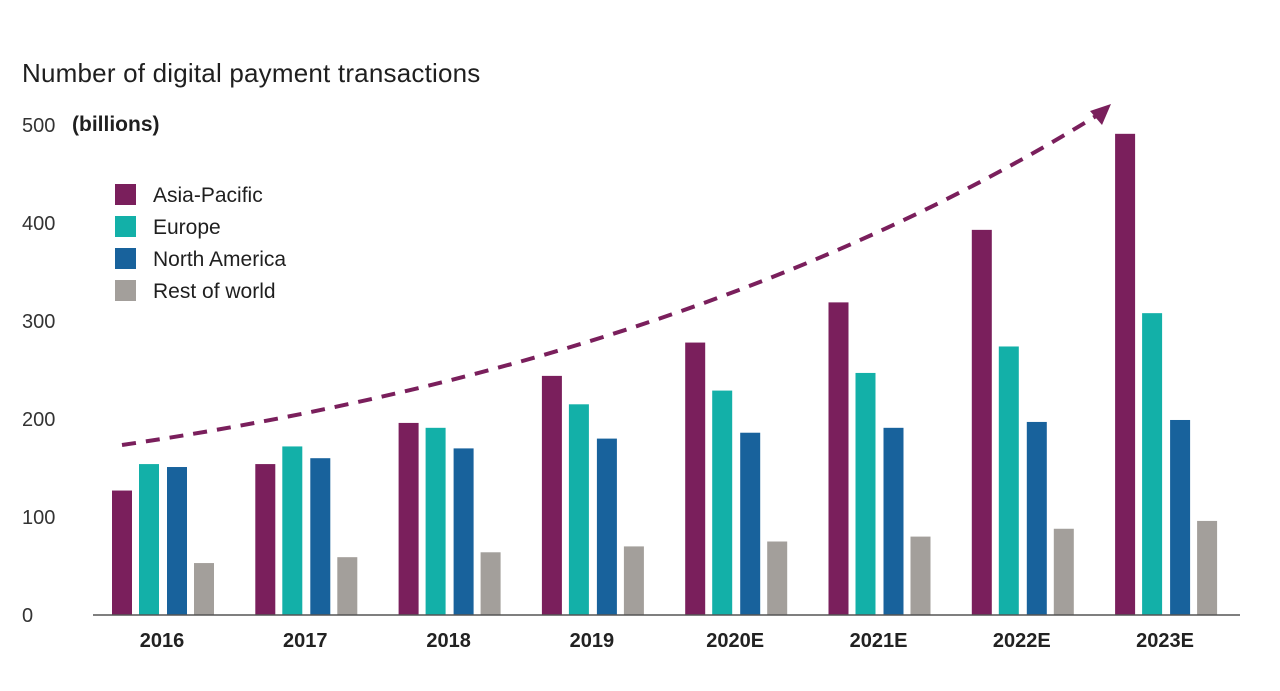 This screenshot has width=1280, height=691. Describe the element at coordinates (38, 126) in the screenshot. I see `y-tick-label: 500` at that location.